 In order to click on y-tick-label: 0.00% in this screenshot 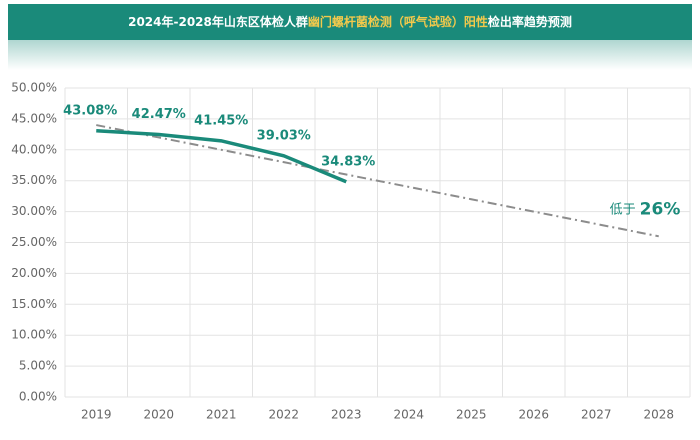, I will do `click(38, 397)`.